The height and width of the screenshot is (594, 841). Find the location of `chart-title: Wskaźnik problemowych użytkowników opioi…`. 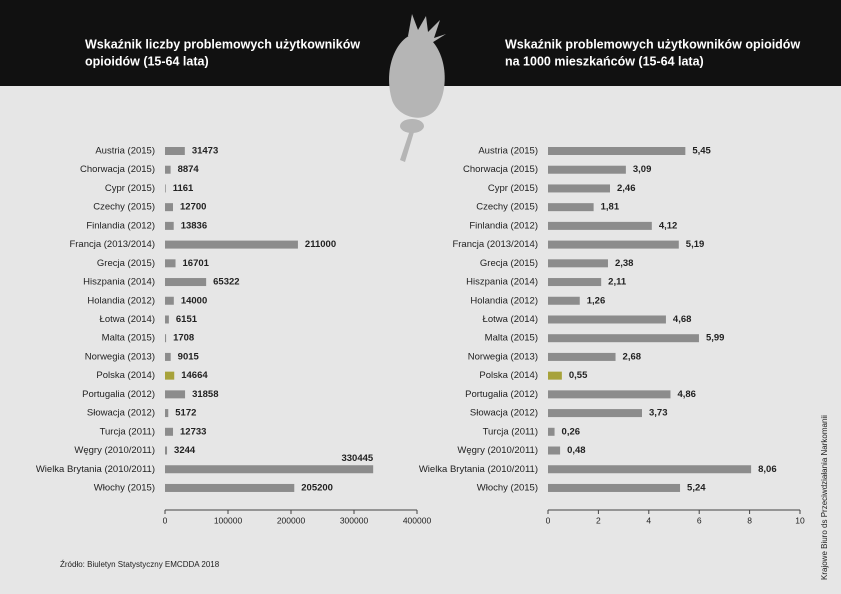

chart-title: Wskaźnik problemowych użytkowników opioi… is located at coordinates (652, 44).